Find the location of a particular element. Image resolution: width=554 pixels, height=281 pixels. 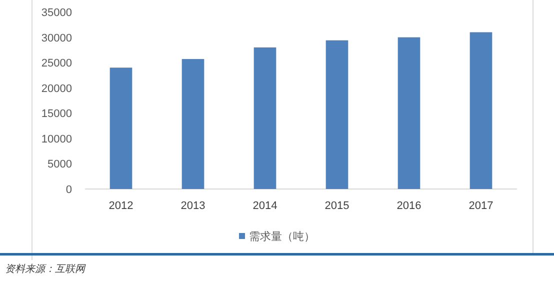

legend-label: 需求量（吨） is located at coordinates (282, 236).